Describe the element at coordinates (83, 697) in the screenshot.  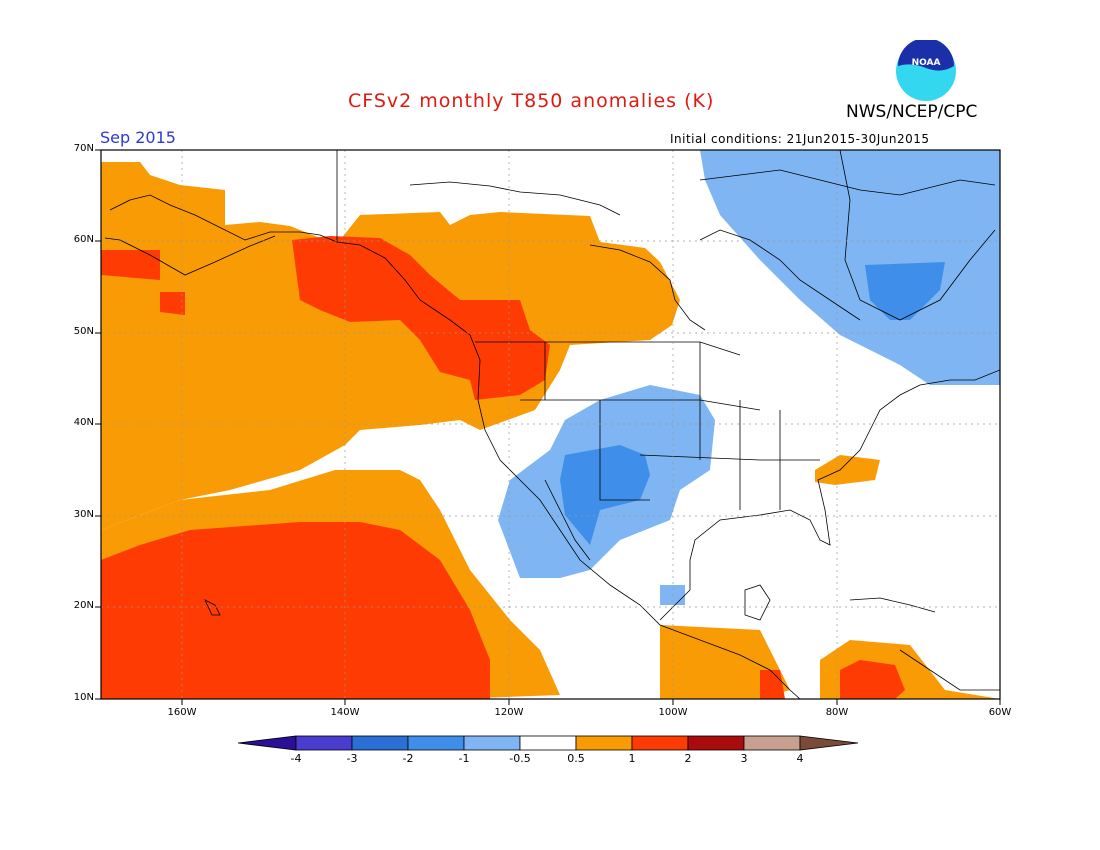
I see `lat-label-10n: 10N` at that location.